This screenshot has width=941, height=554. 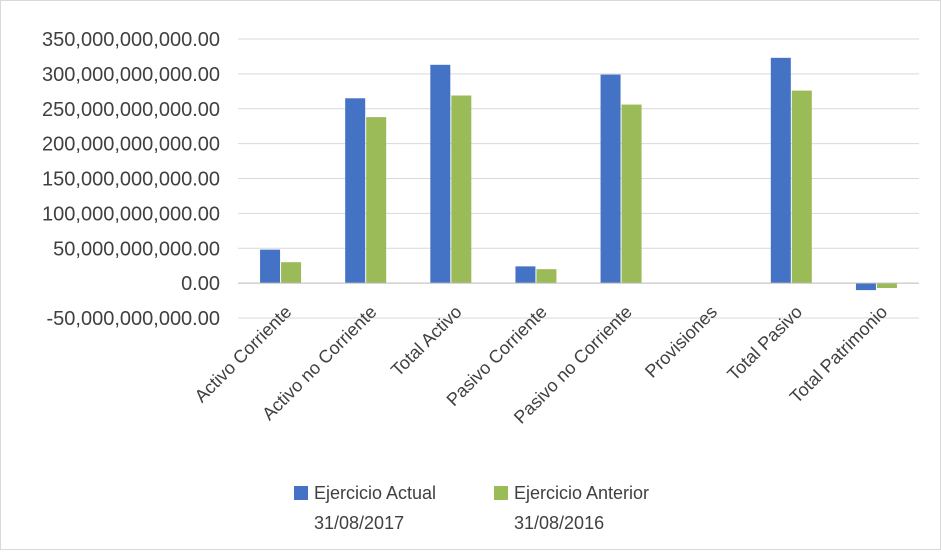 What do you see at coordinates (134, 319) in the screenshot?
I see `y-tick-label: -50,000,000,000.00` at bounding box center [134, 319].